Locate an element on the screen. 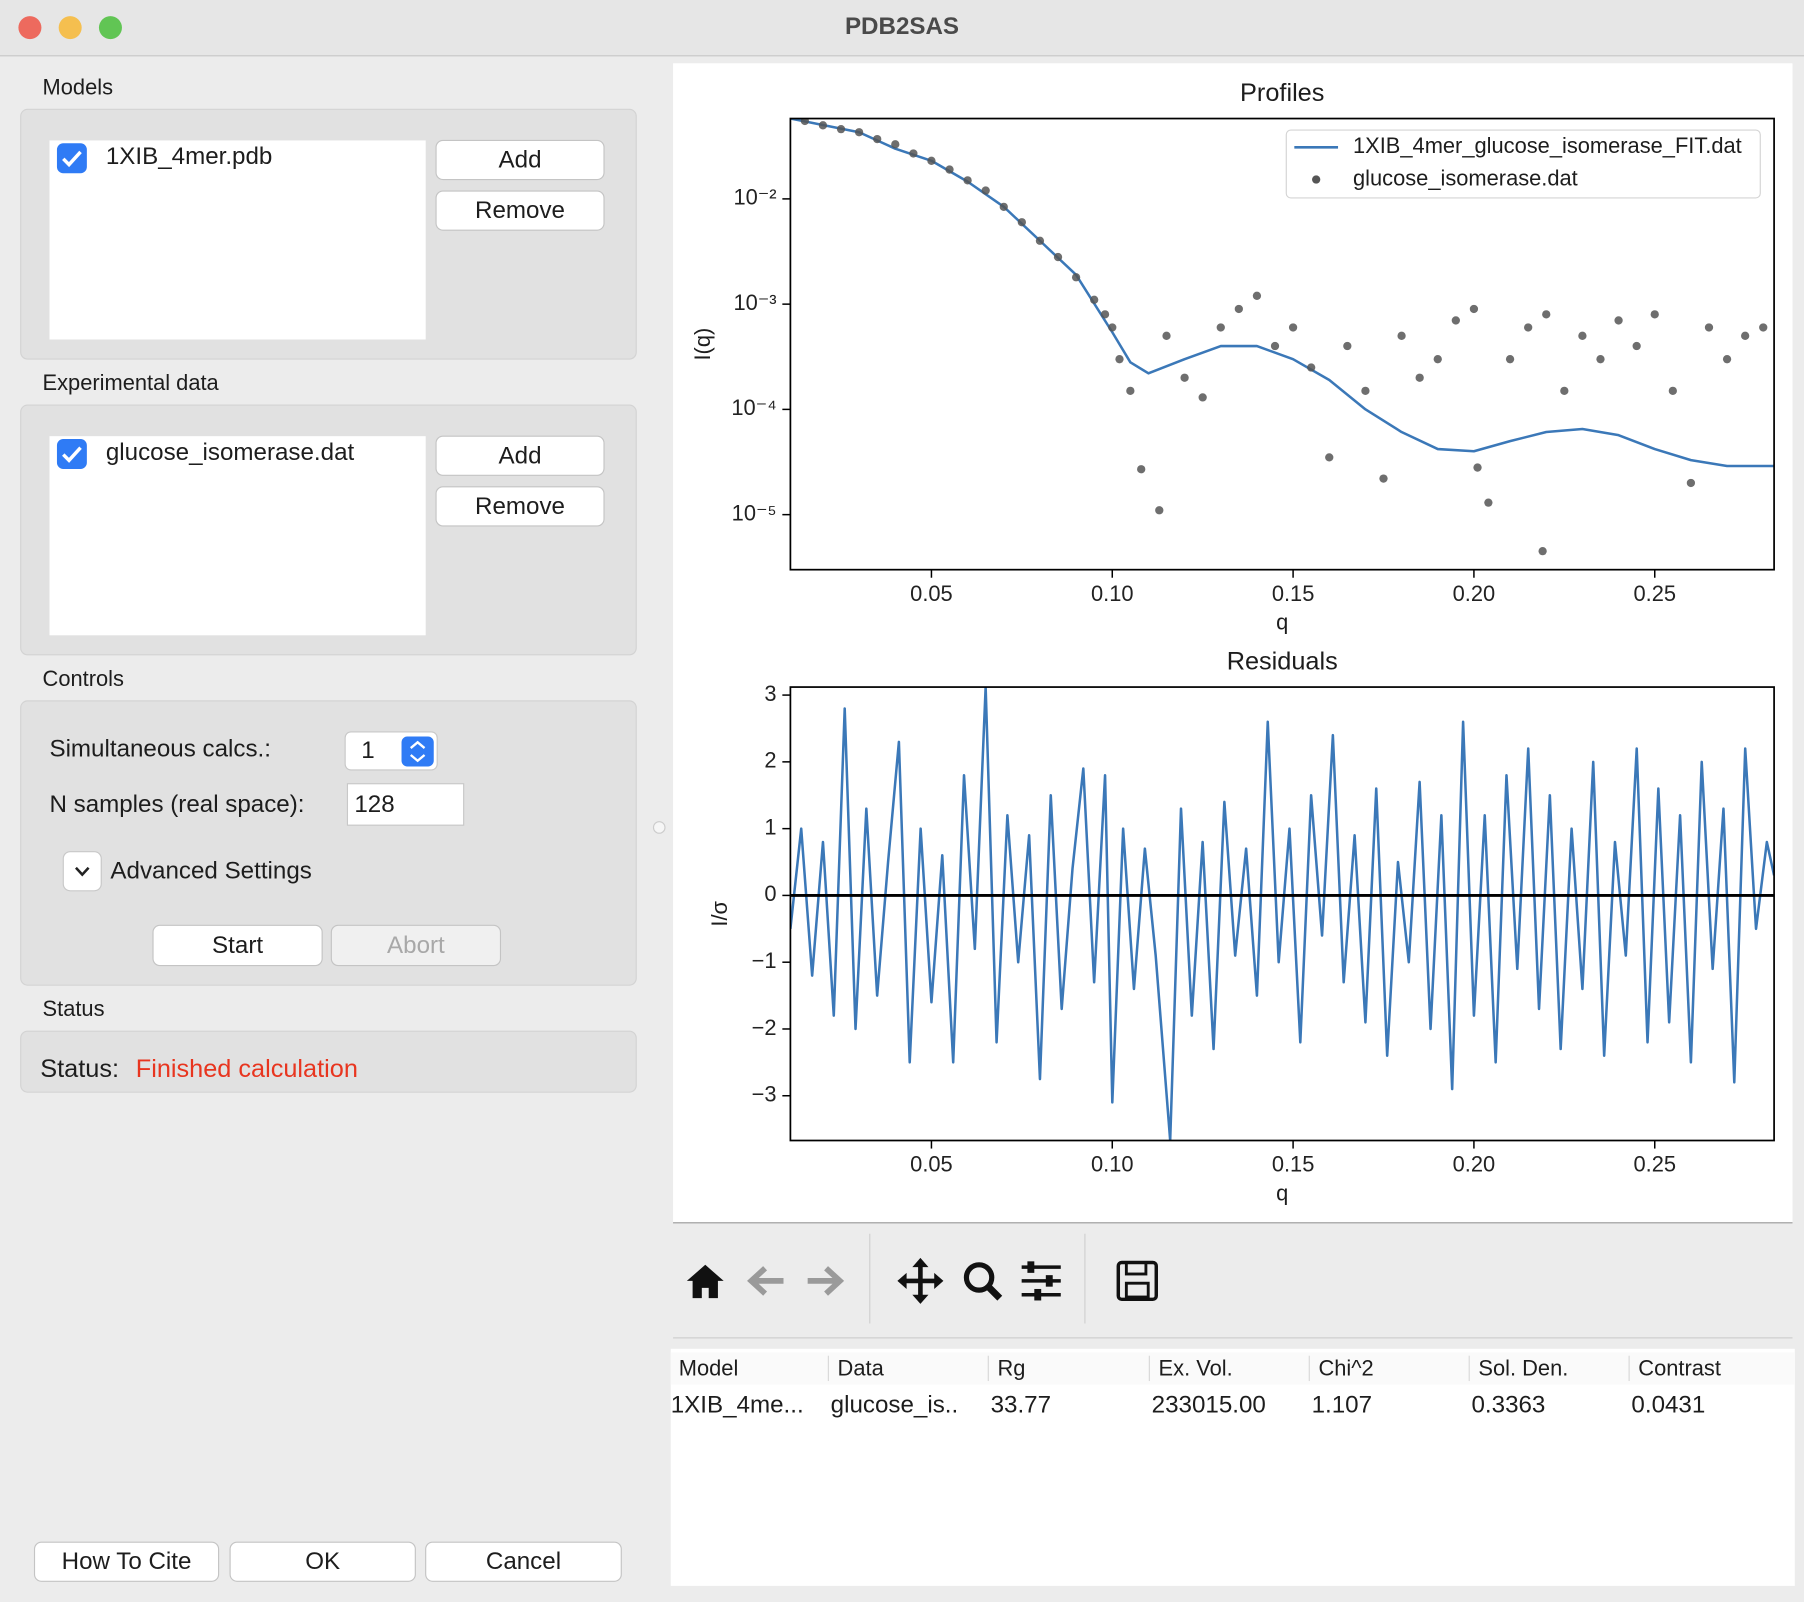  y-axis-label: I(q) is located at coordinates (702, 344).